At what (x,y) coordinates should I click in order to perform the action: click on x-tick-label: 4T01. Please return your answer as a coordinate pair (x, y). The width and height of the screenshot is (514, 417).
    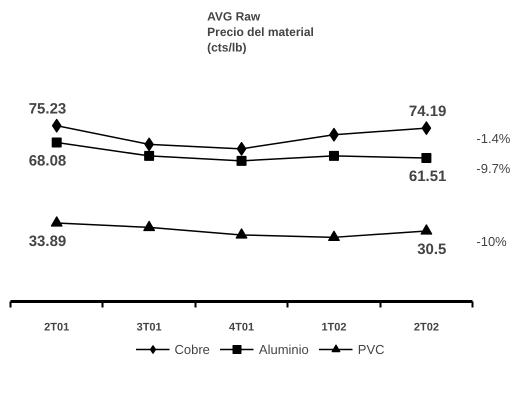
    Looking at the image, I should click on (241, 328).